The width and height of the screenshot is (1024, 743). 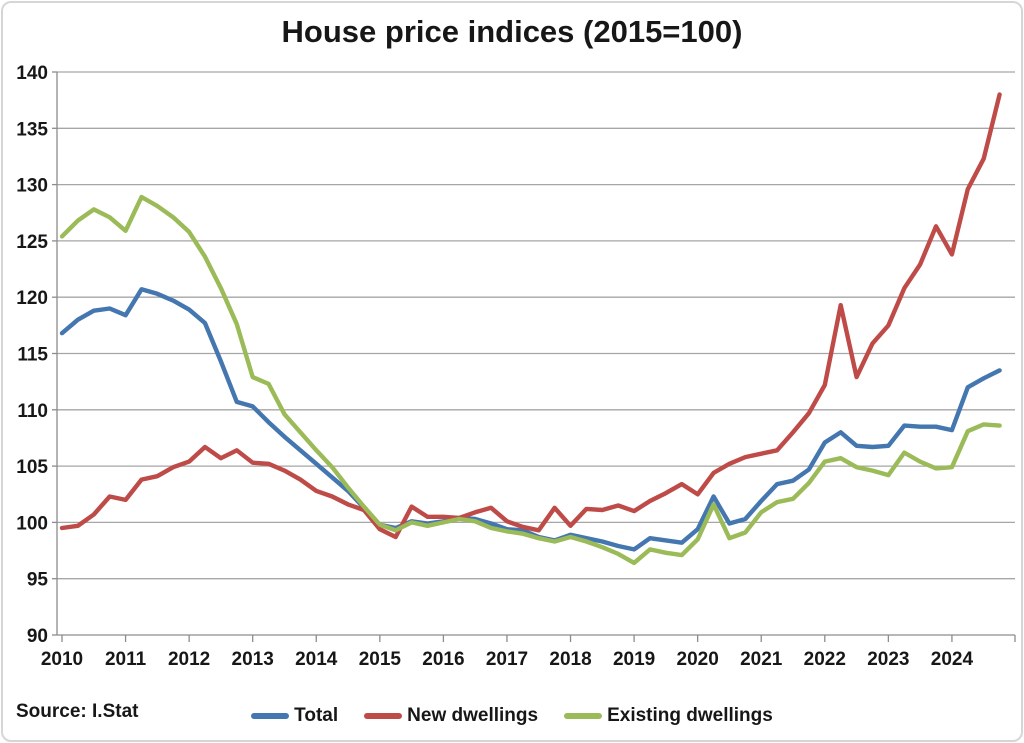 I want to click on legend-item-total: Total, so click(x=294, y=716).